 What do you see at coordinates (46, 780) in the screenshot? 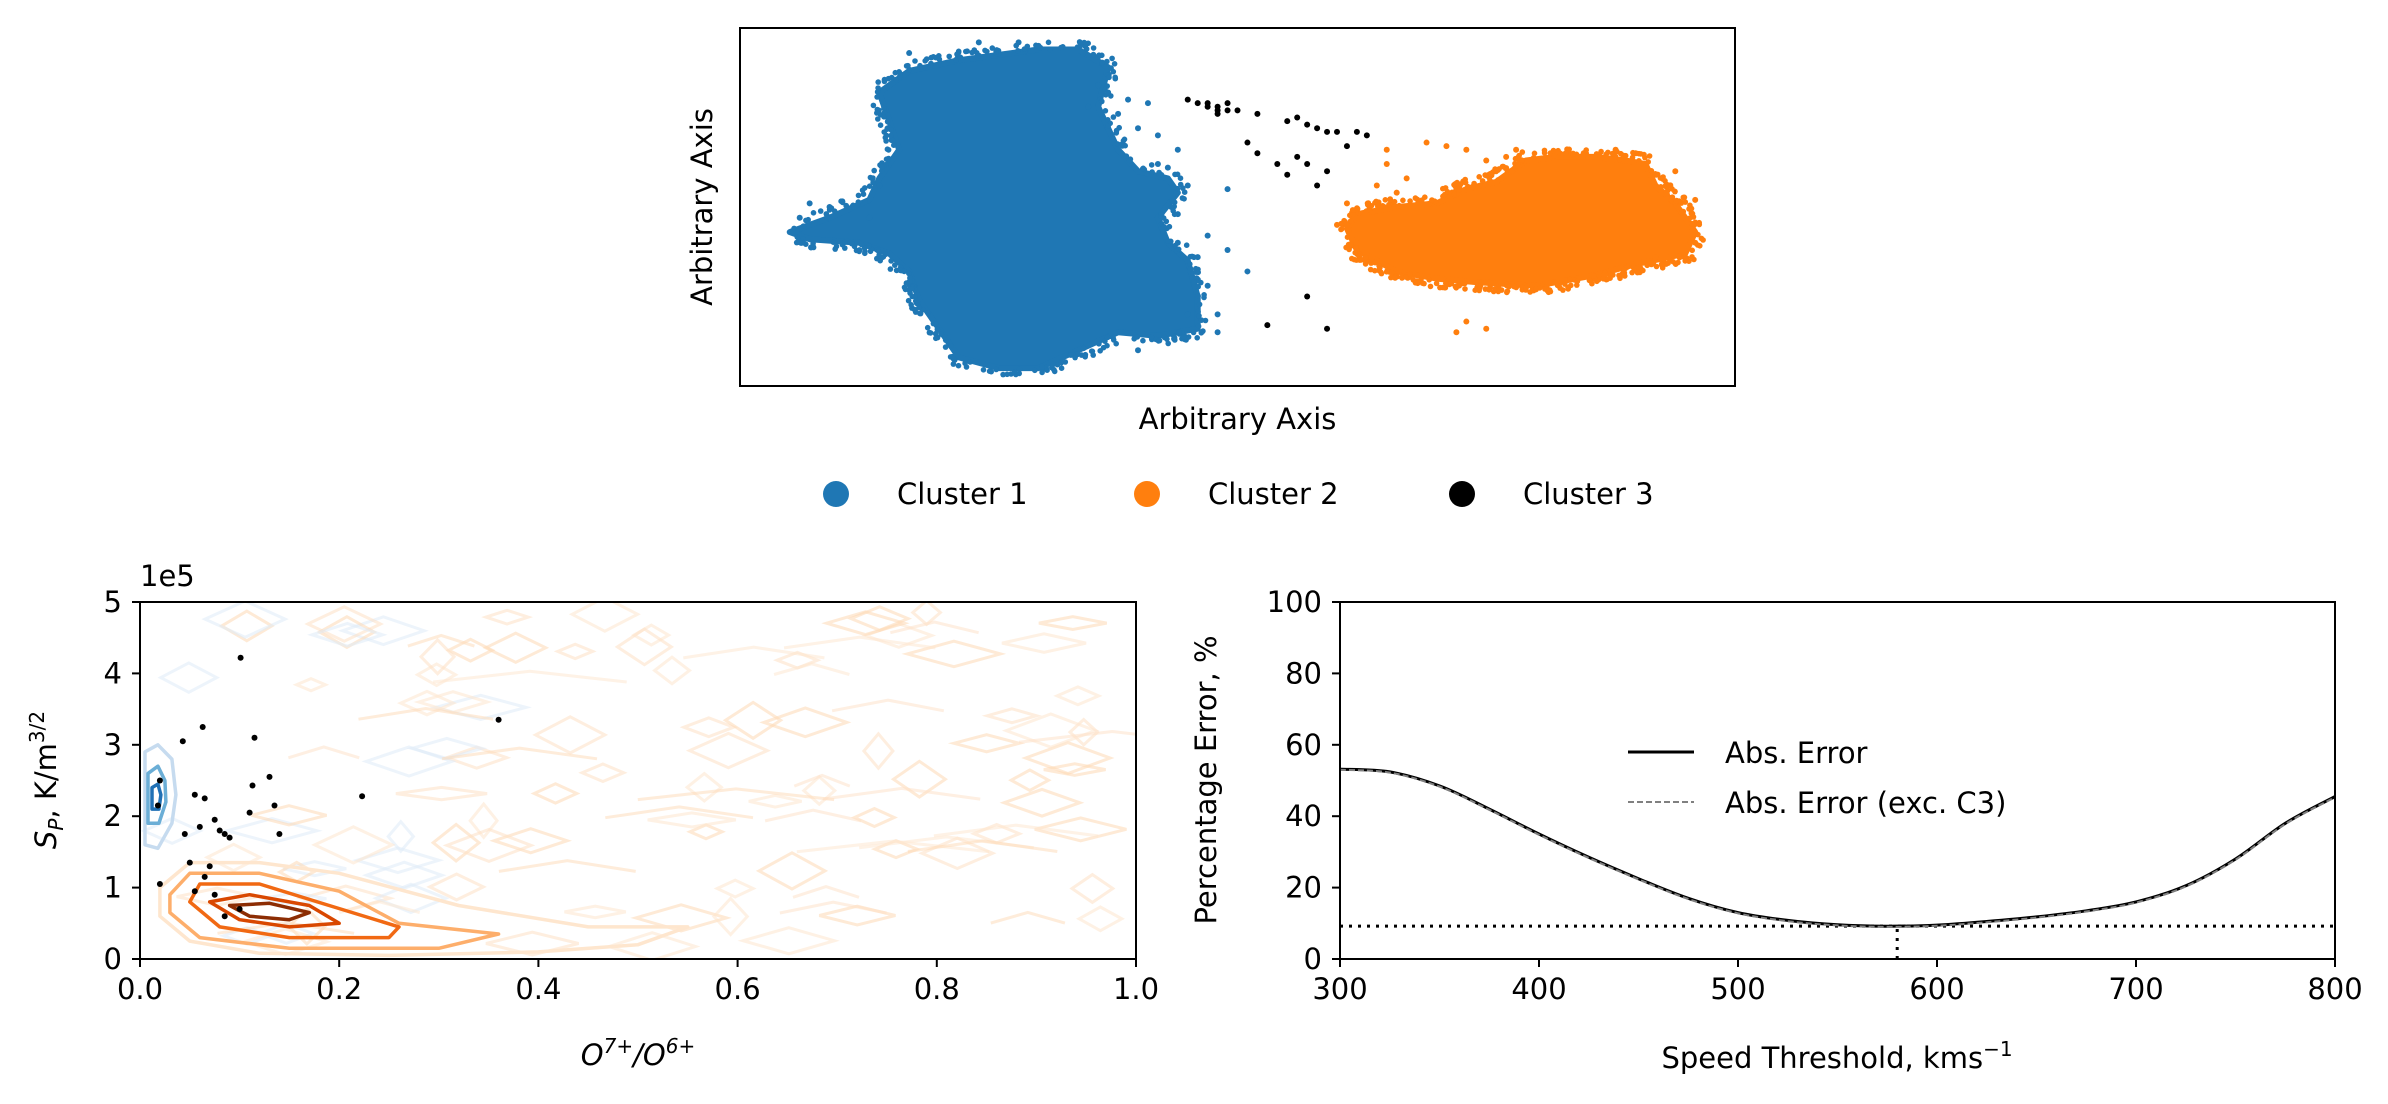
I see `bl-y-axis-label: SP, K/m3/2` at bounding box center [46, 780].